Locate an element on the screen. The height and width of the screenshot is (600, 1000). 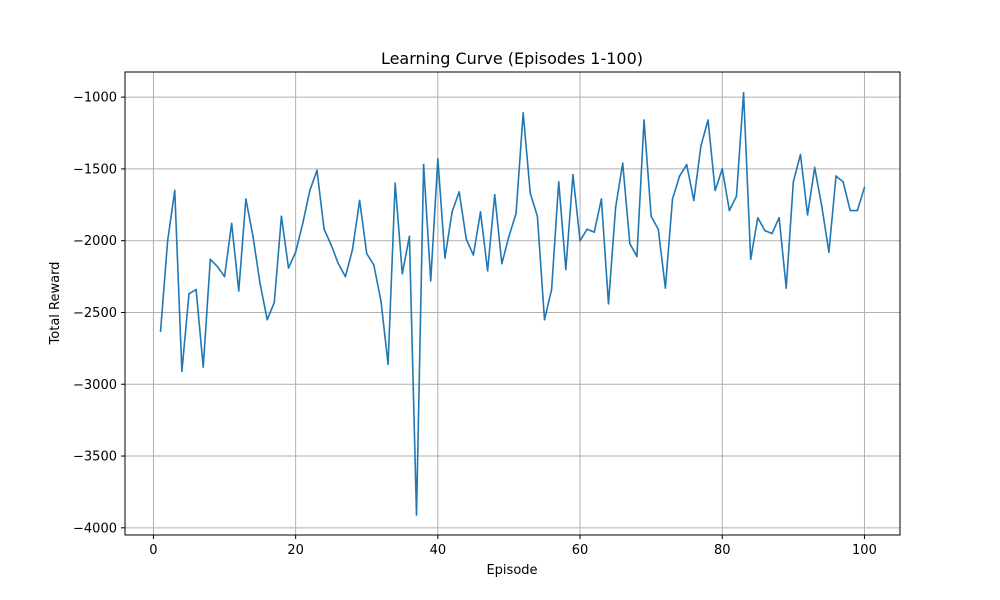
y-tick-label: −4000 is located at coordinates (95, 528).